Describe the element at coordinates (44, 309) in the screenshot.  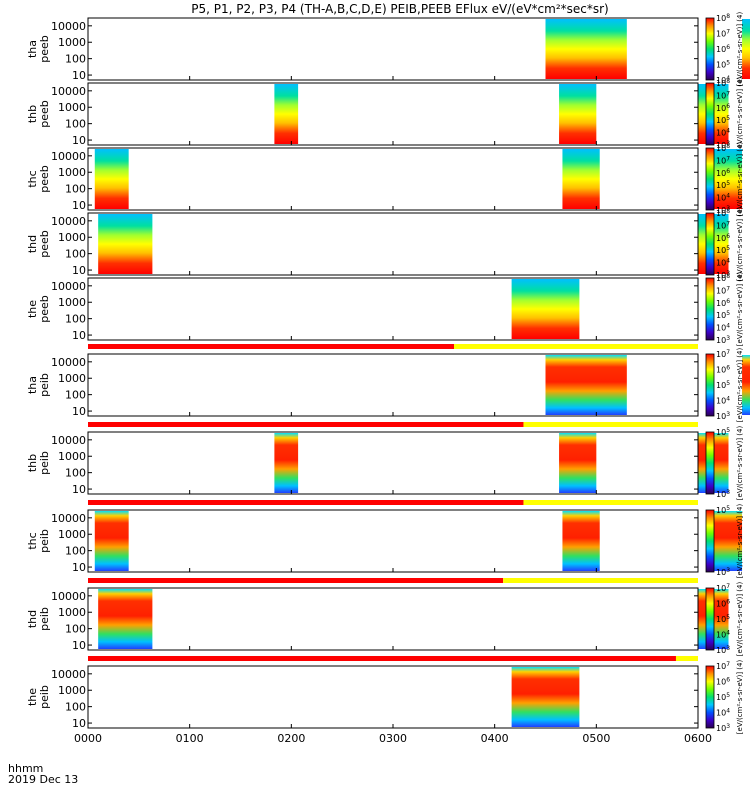
I see `panel-ylabel-product: peeb` at that location.